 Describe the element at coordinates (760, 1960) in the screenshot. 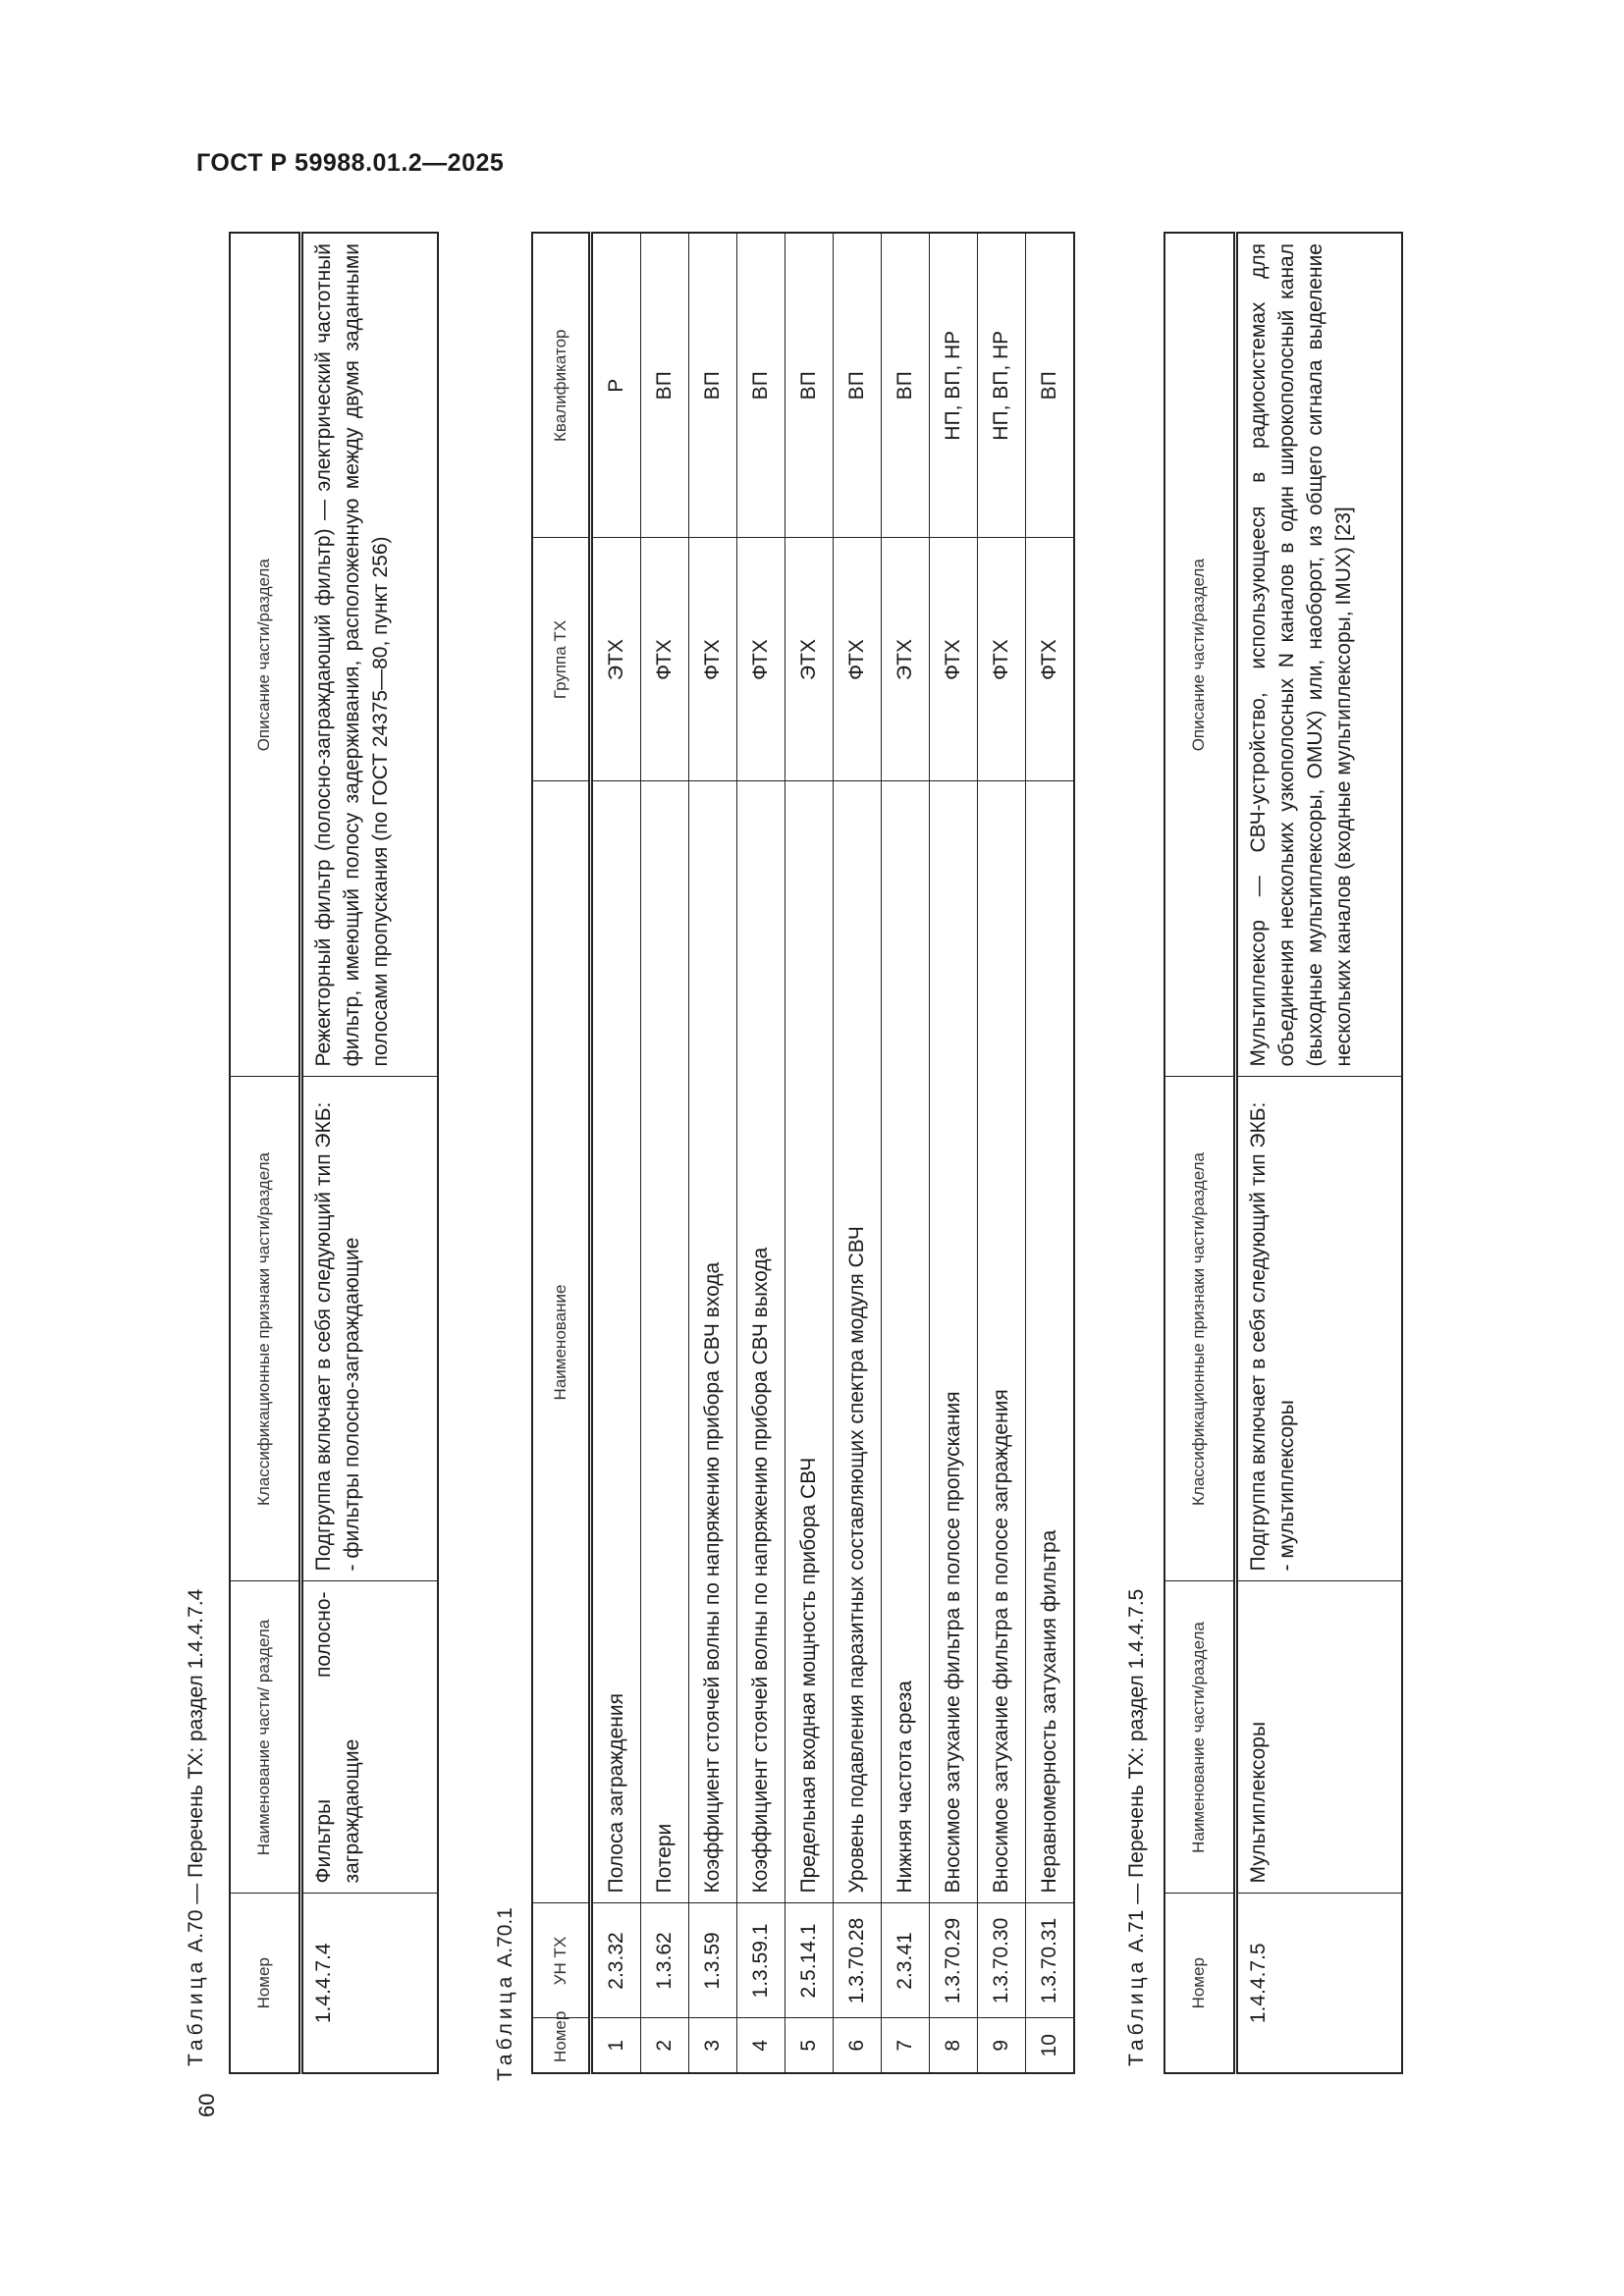

I see `cell-un-tx: 1.3.59.1` at that location.